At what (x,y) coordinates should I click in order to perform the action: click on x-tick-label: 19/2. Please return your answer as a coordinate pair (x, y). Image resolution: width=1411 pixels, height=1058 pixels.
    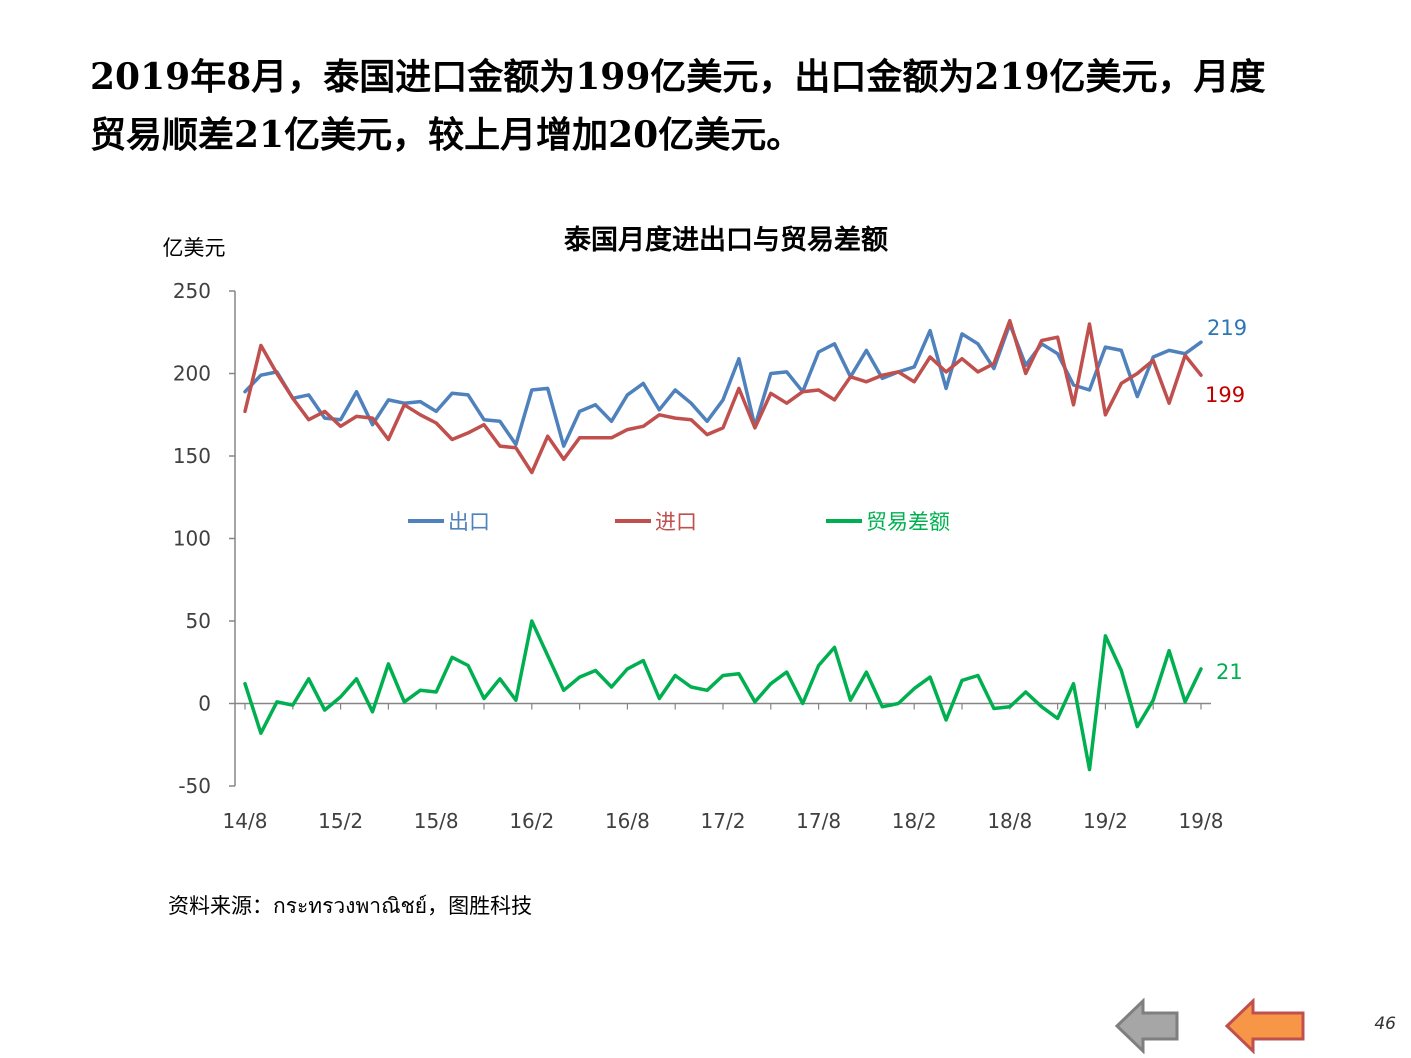
    Looking at the image, I should click on (1105, 821).